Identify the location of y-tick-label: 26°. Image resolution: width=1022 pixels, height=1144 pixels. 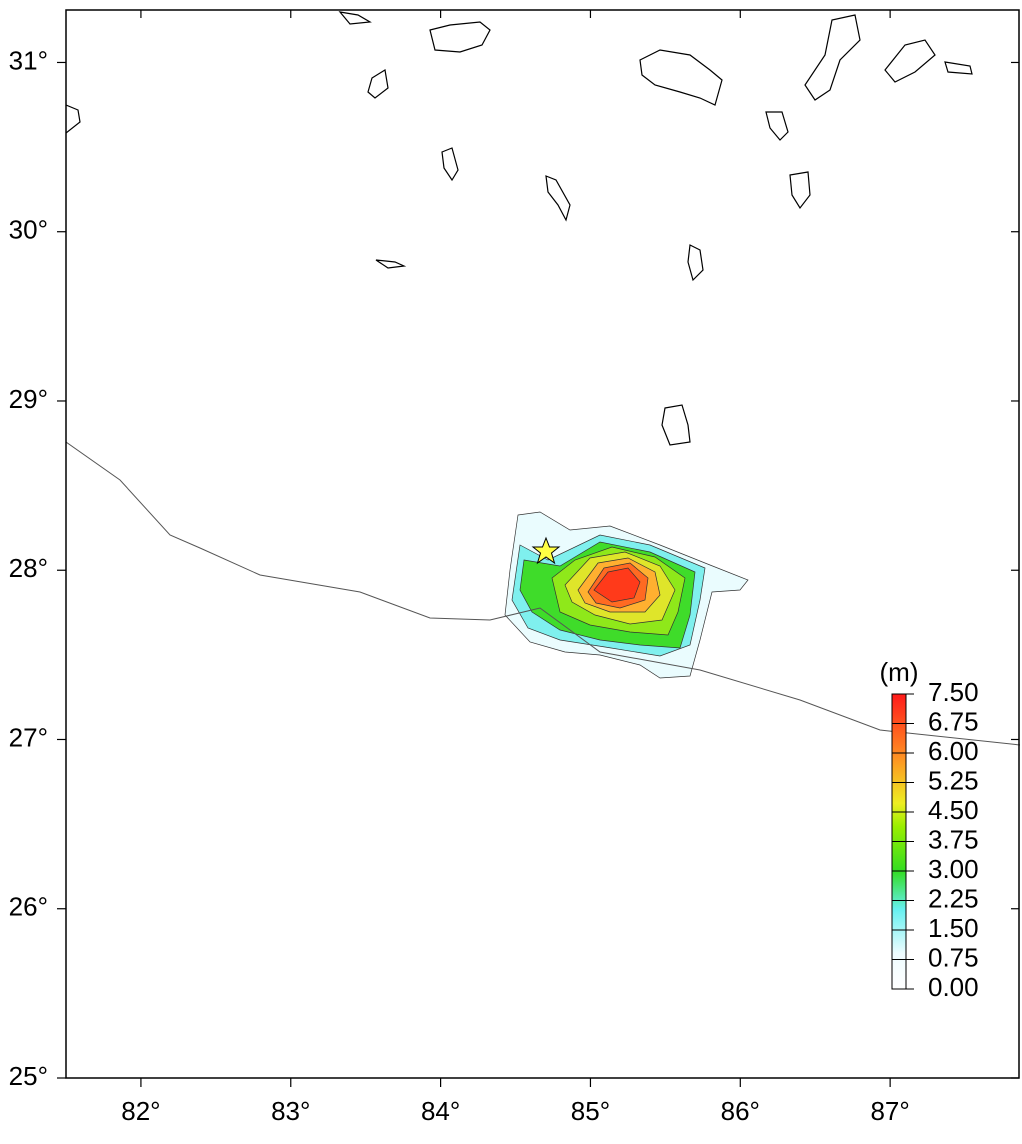
(28, 907).